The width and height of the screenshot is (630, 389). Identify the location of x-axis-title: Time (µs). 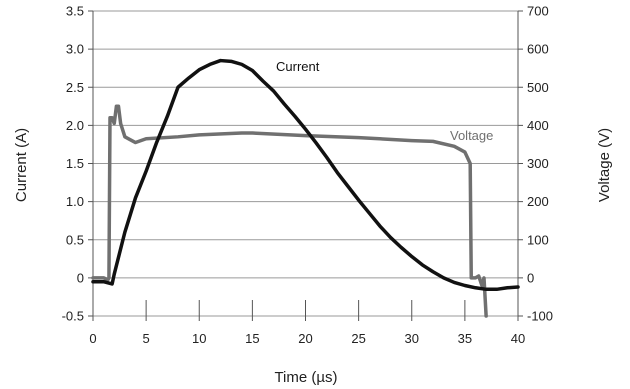
(305, 377).